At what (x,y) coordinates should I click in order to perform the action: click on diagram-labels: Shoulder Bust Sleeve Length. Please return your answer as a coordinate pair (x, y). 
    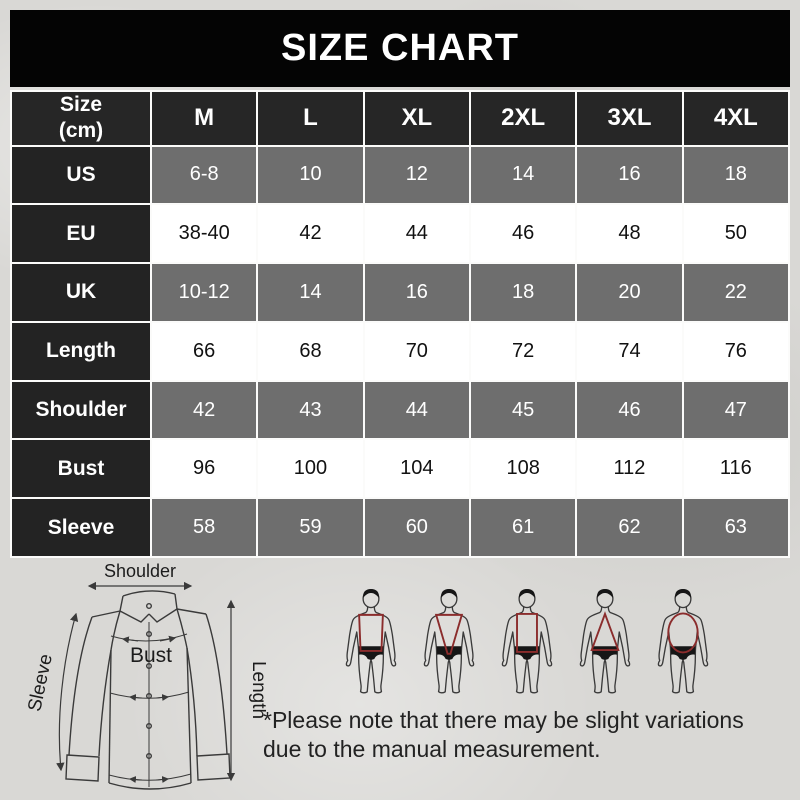
    Looking at the image, I should click on (145, 640).